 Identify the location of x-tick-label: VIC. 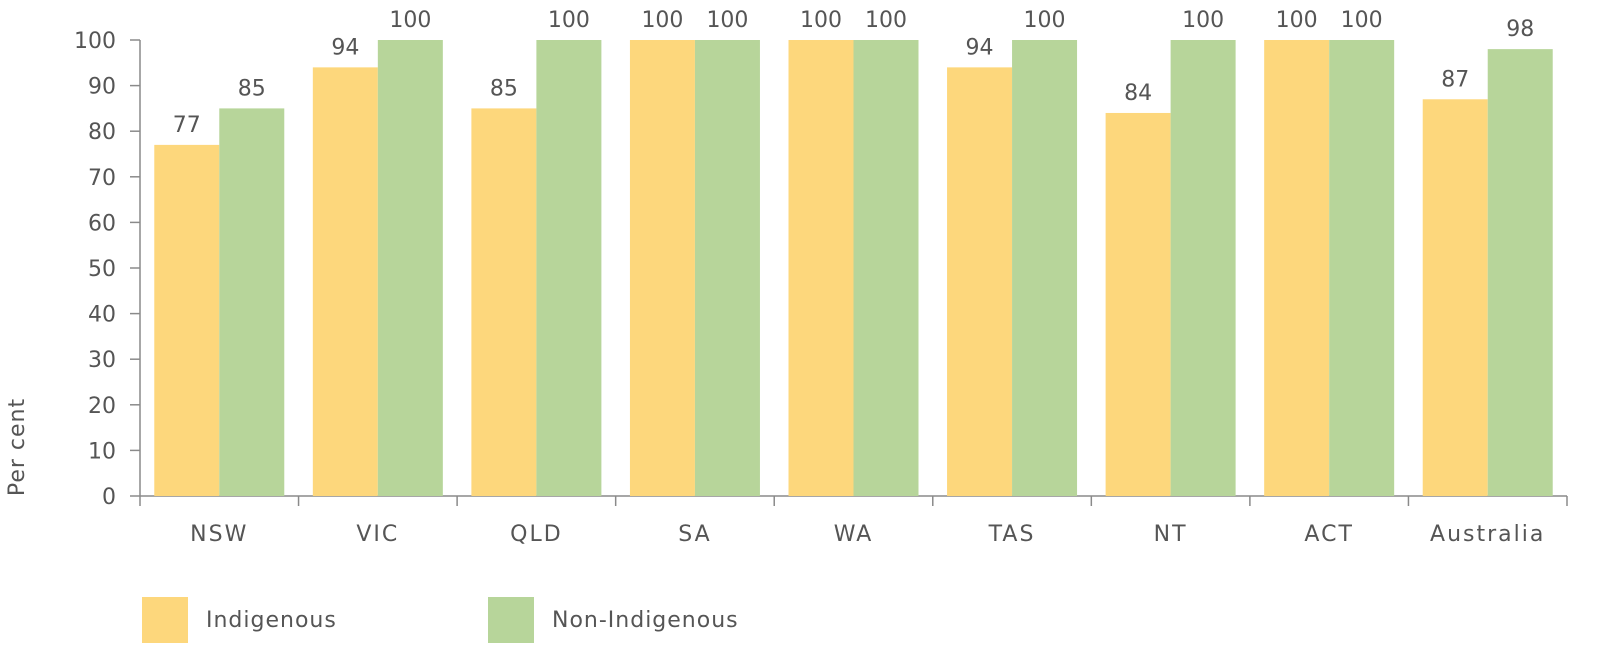
(377, 534).